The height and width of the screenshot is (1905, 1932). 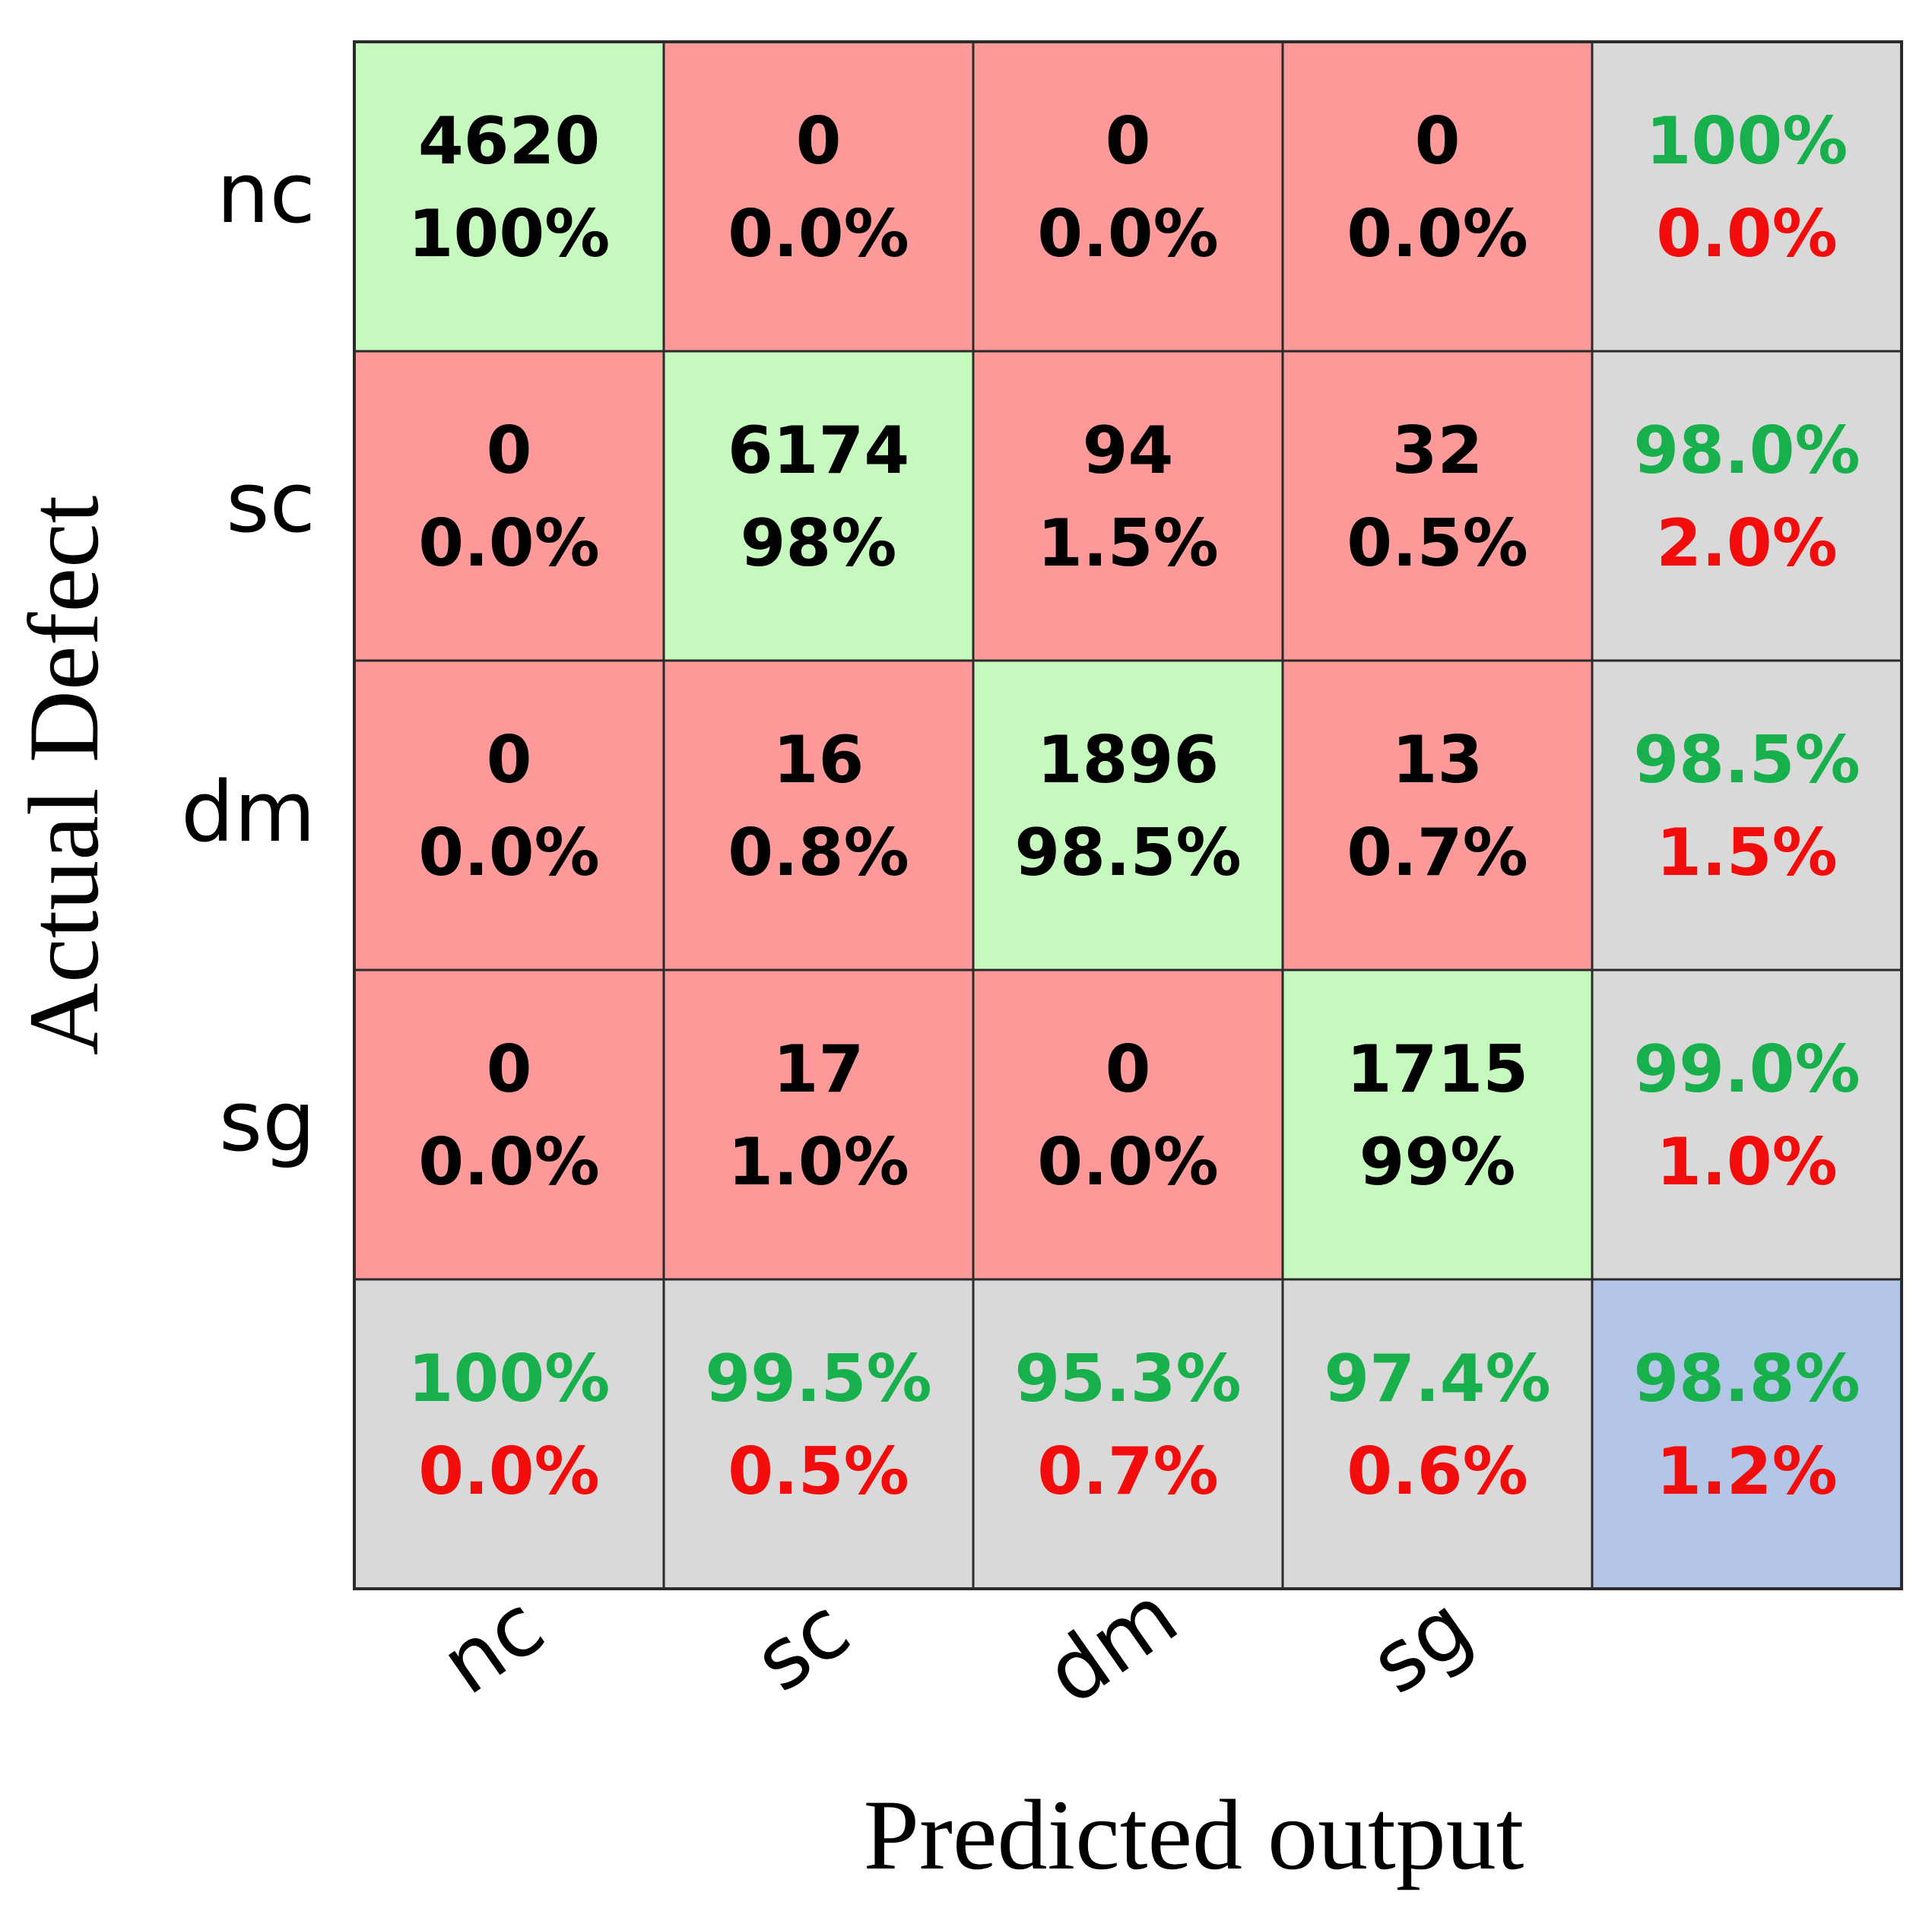 I want to click on cell-sg-dm-fill, so click(x=1128, y=1124).